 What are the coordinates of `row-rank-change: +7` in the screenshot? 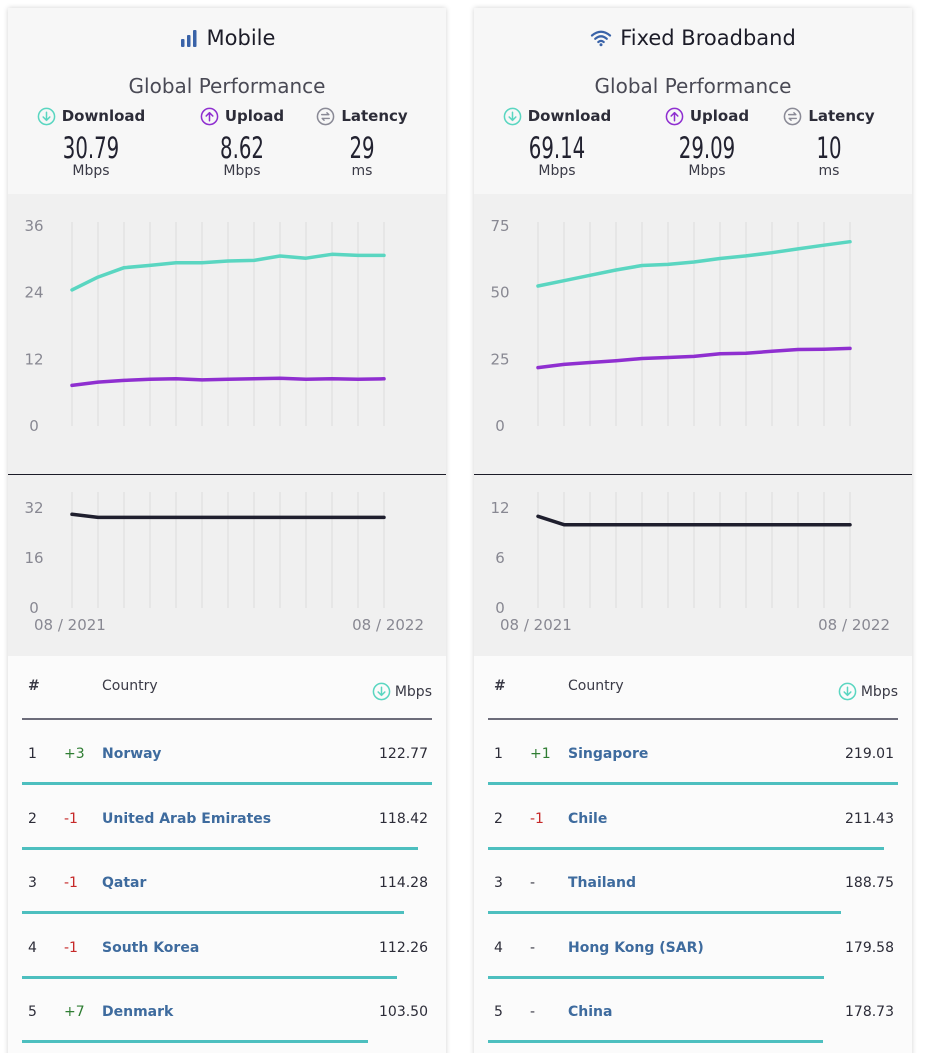 It's located at (74, 1012).